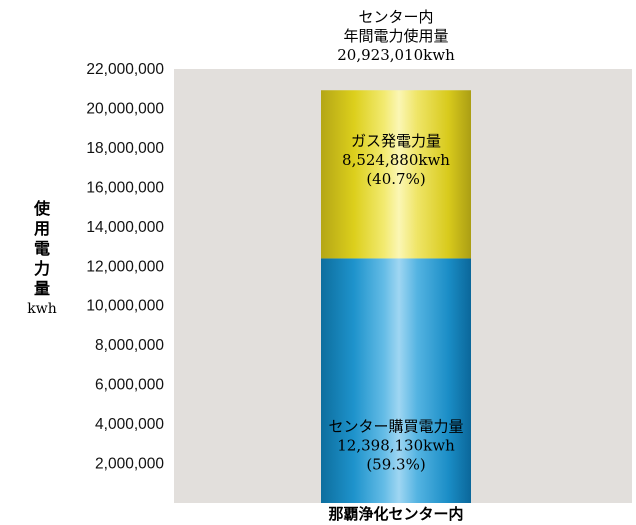 This screenshot has width=636, height=525. Describe the element at coordinates (129, 345) in the screenshot. I see `y-tick-label: 8,000,000` at that location.